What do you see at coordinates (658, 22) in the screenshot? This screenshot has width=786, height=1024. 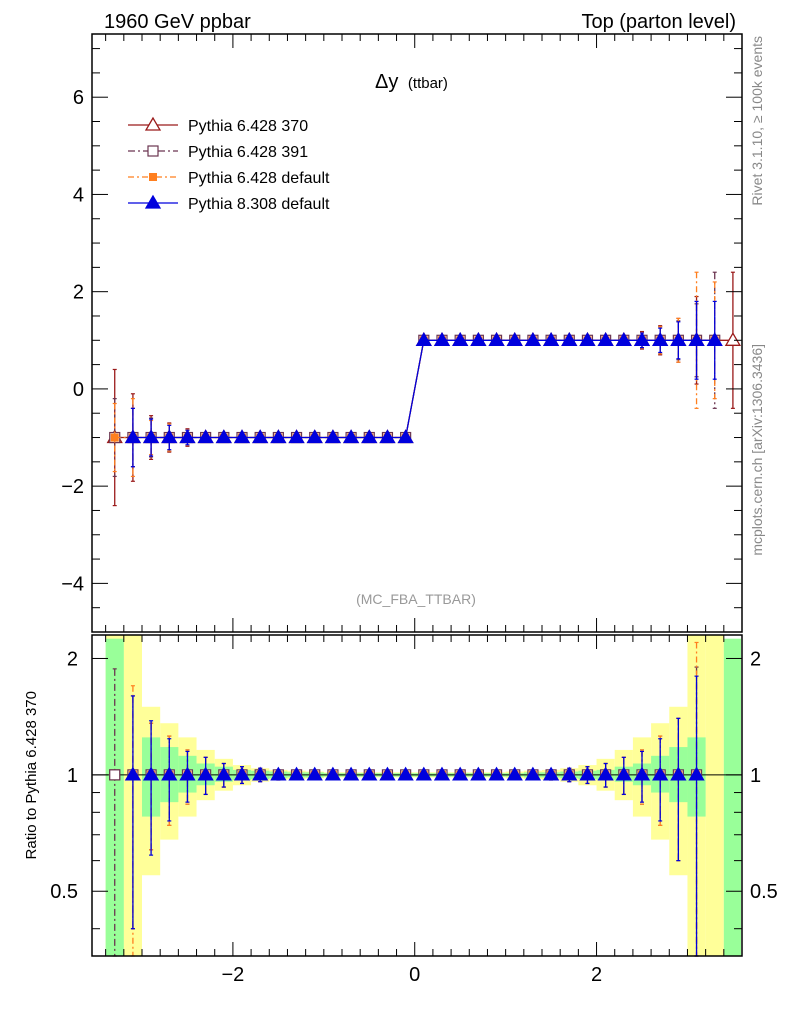 I see `header-right: Top (parton level)` at bounding box center [658, 22].